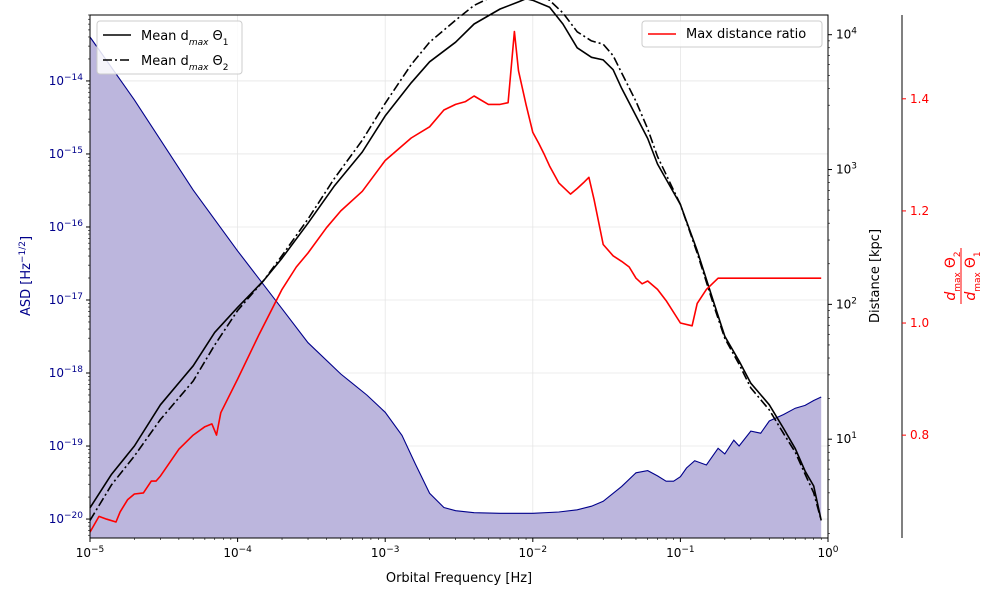 This screenshot has height=600, width=1000. I want to click on ratio-tick-label: 1.4, so click(919, 99).